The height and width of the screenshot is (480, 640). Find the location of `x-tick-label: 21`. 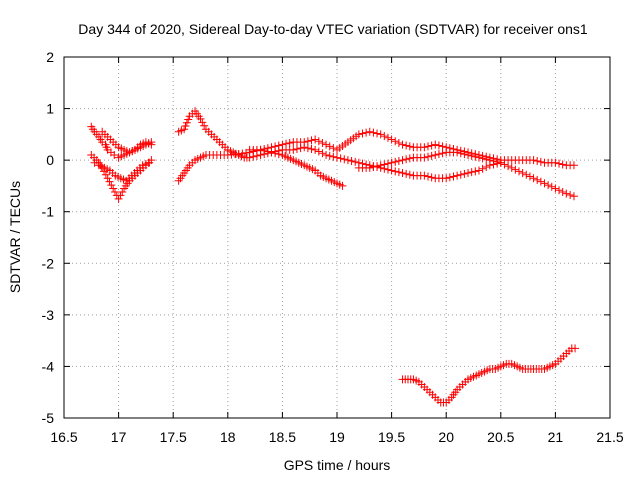

x-tick-label: 21 is located at coordinates (556, 437).